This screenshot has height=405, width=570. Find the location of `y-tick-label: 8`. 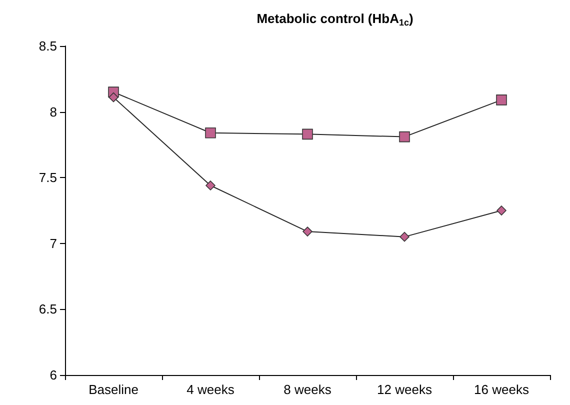

y-tick-label: 8 is located at coordinates (53, 112).